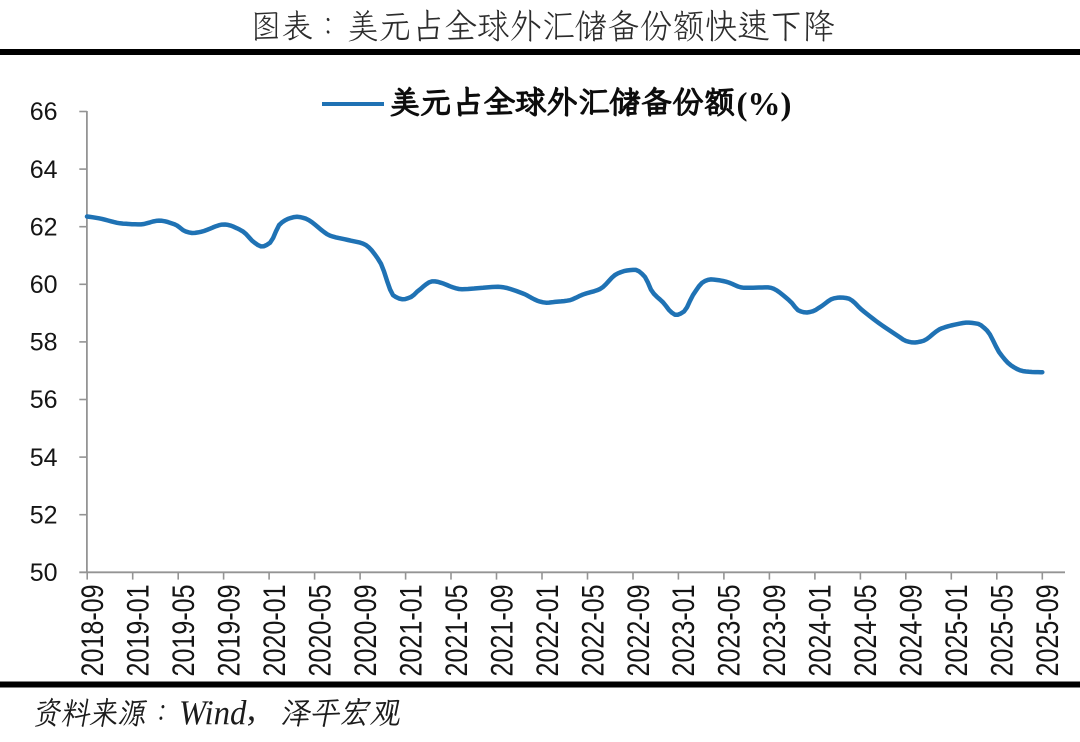 The image size is (1080, 742). I want to click on svg-text: 2023-01, so click(684, 630).